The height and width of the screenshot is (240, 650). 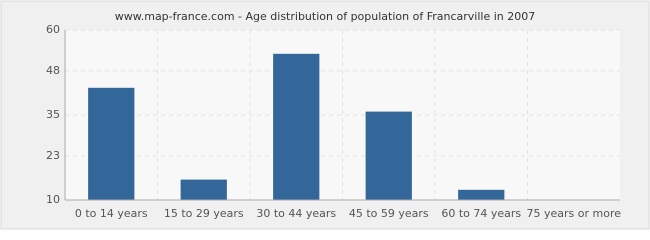 What do you see at coordinates (389, 213) in the screenshot?
I see `x-tick-label: 45 to 59 years` at bounding box center [389, 213].